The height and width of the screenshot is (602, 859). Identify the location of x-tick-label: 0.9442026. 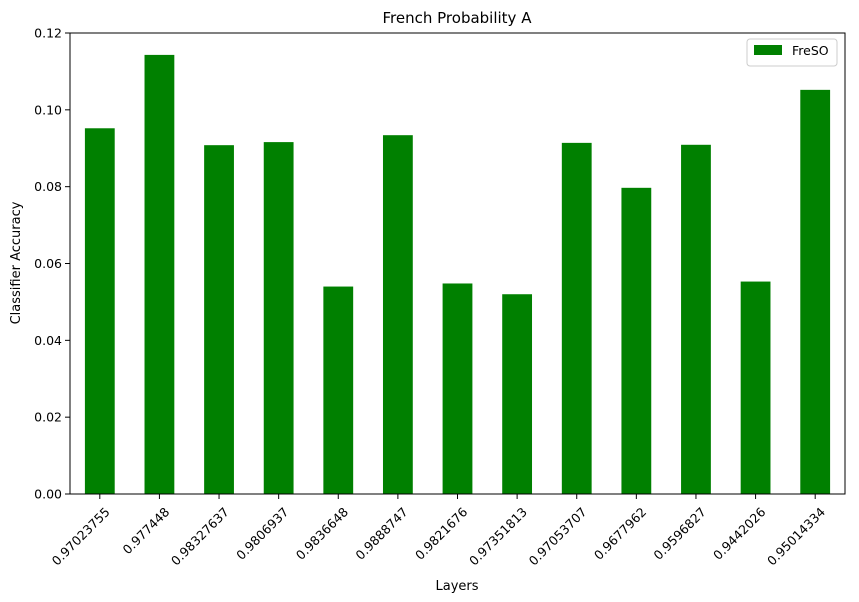
(739, 533).